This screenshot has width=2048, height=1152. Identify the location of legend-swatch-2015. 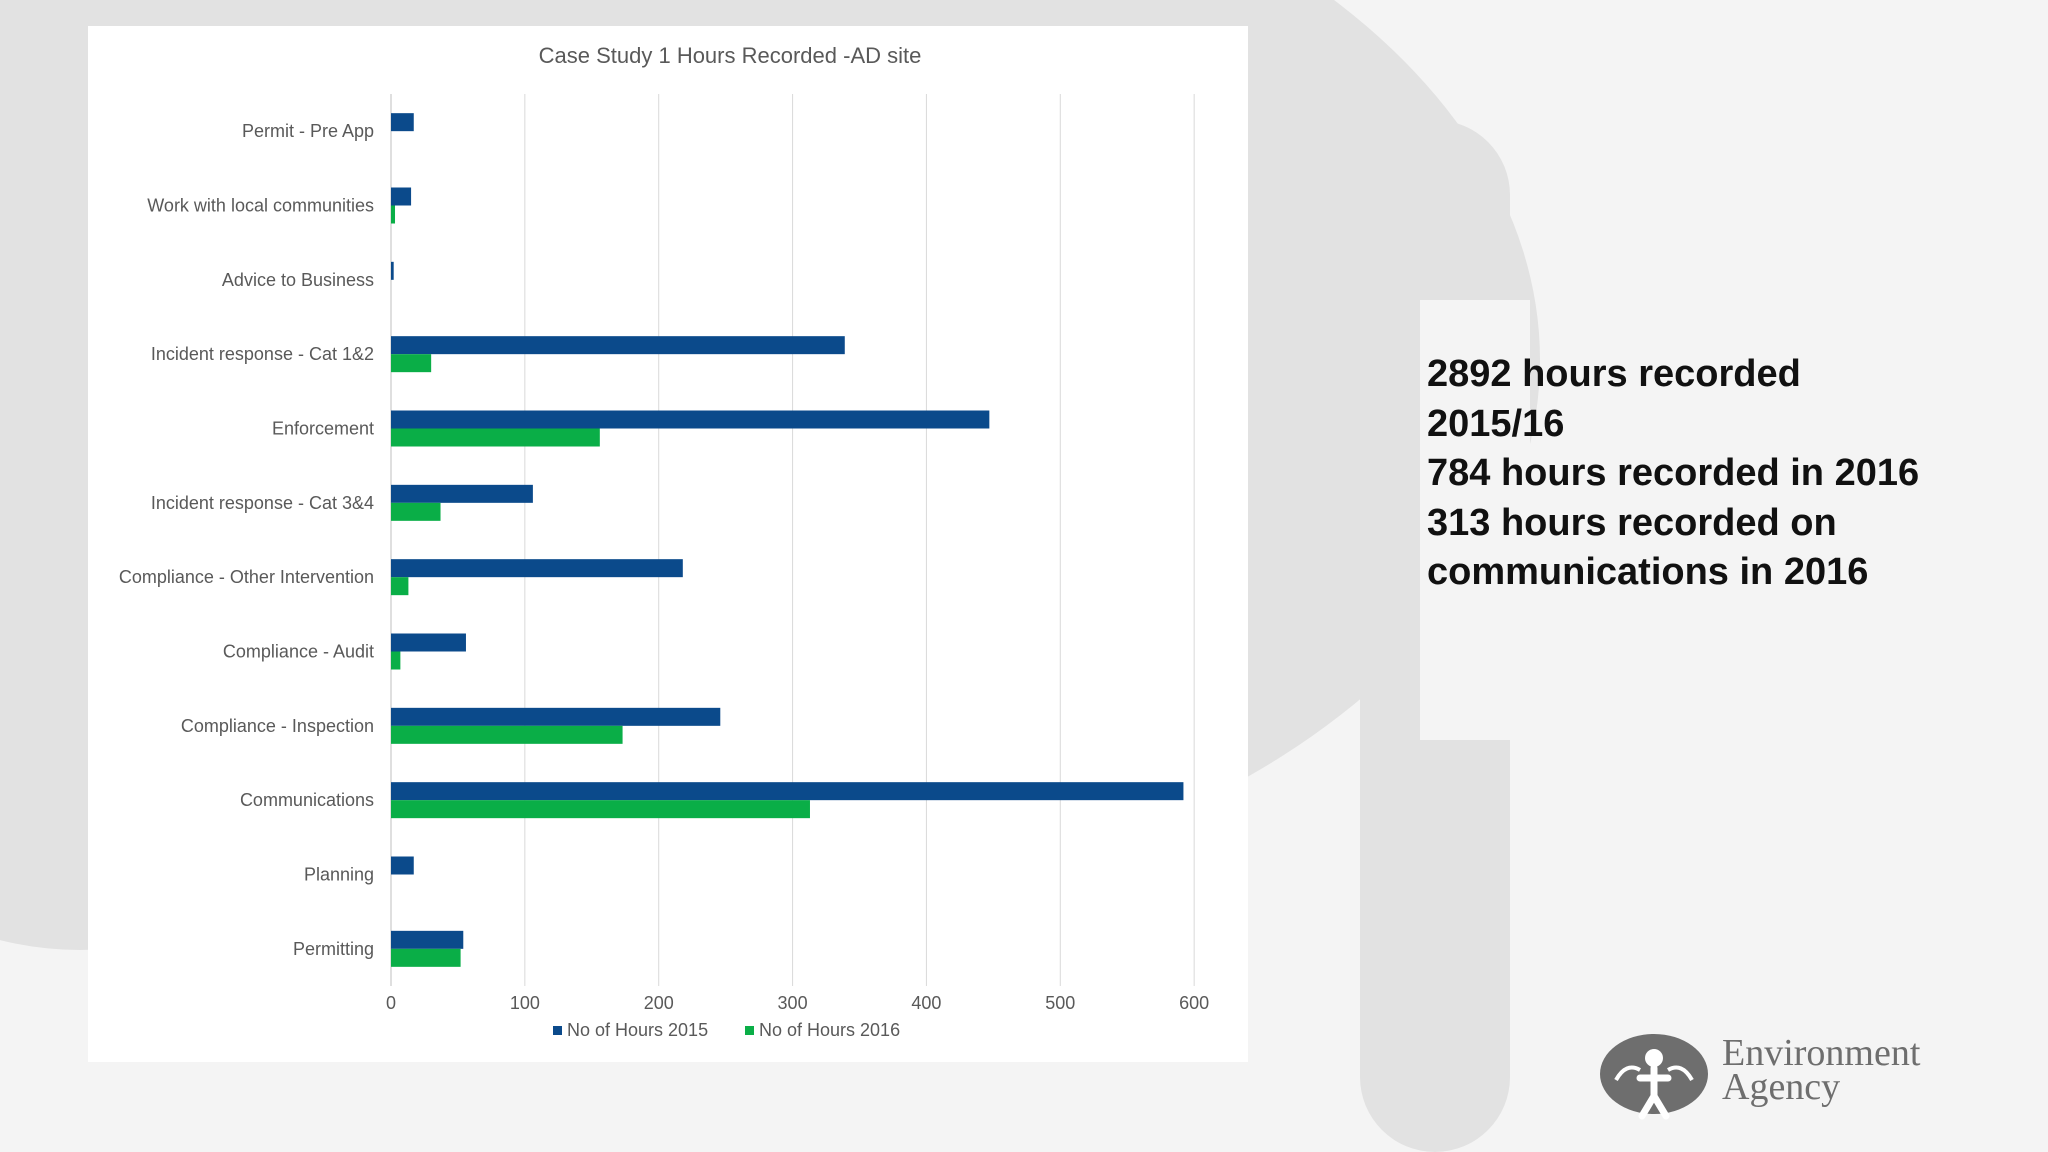
(557, 1030).